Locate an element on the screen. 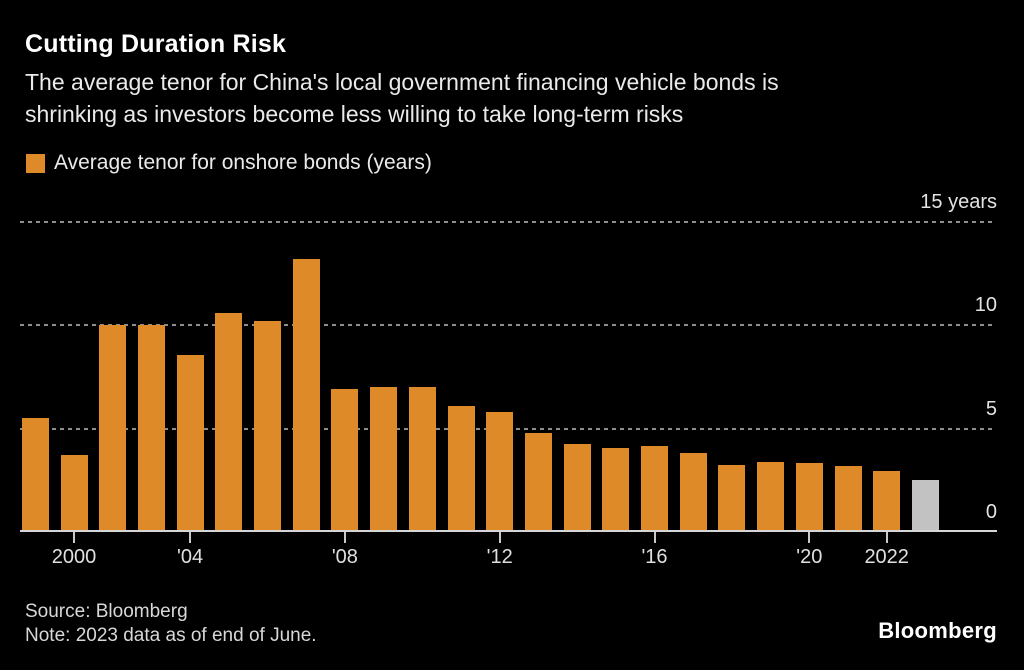  page-title: Cutting Duration Risk is located at coordinates (156, 44).